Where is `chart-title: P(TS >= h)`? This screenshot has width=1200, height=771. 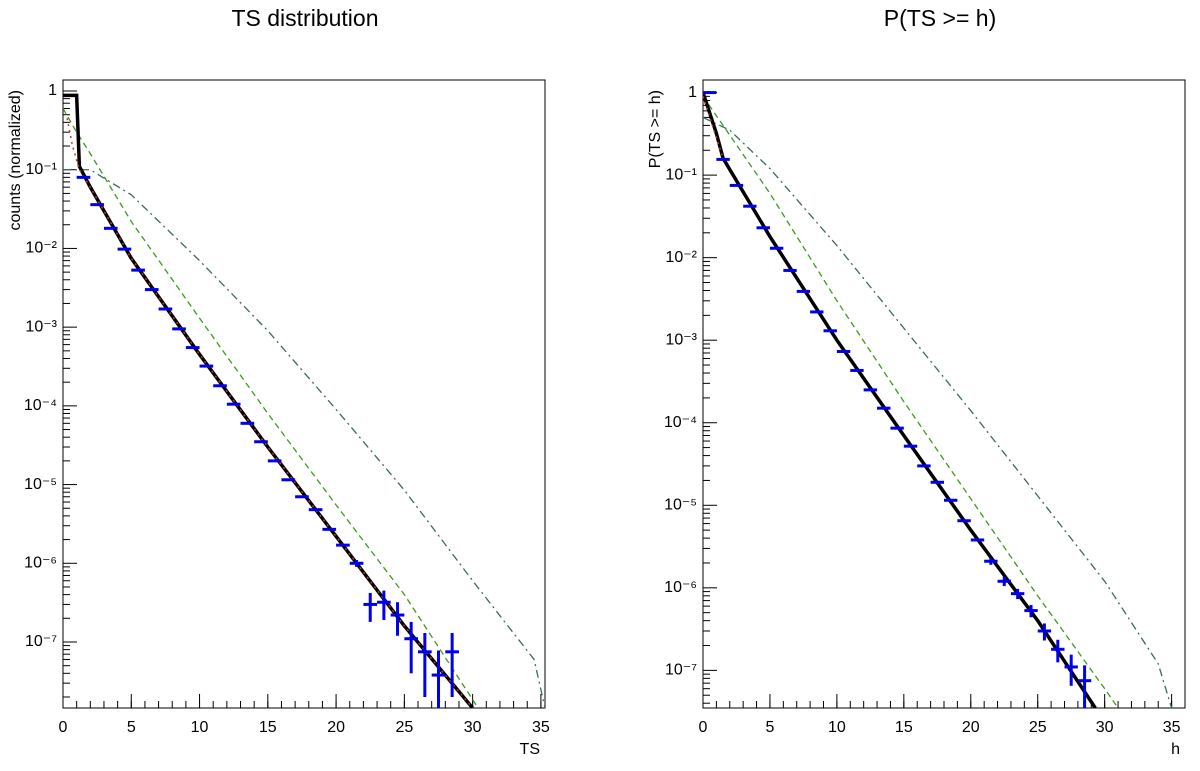 chart-title: P(TS >= h) is located at coordinates (940, 18).